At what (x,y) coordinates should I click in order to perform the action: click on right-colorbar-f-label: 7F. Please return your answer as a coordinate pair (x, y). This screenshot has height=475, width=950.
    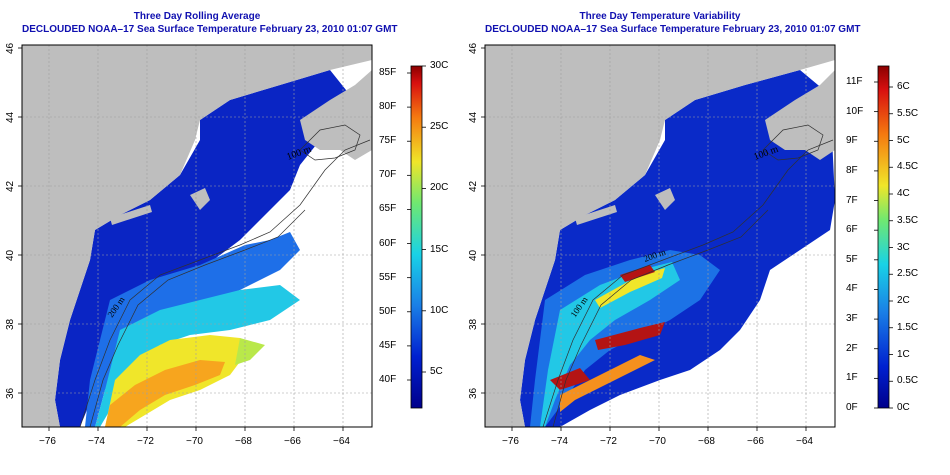
    Looking at the image, I should click on (852, 200).